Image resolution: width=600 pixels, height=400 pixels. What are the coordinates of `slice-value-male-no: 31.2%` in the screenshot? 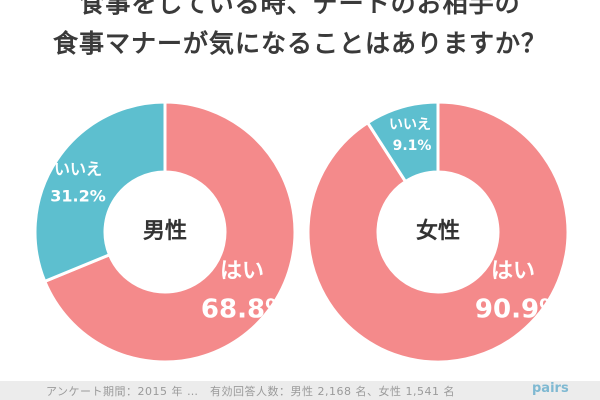 It's located at (78, 196).